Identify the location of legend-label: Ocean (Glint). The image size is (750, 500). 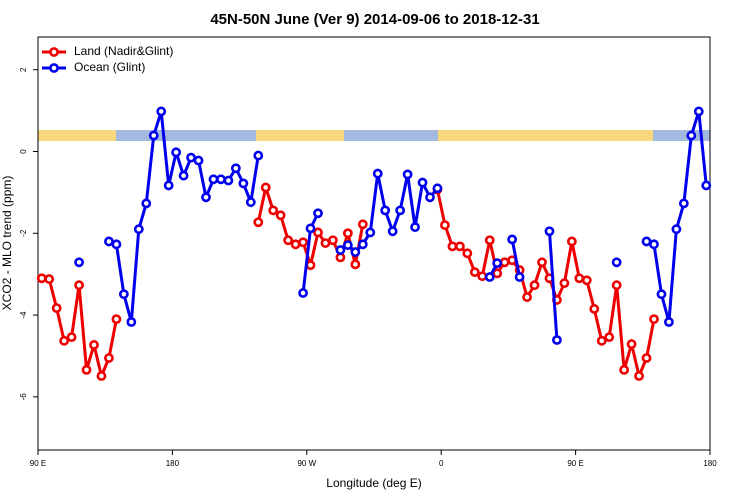
(109, 67).